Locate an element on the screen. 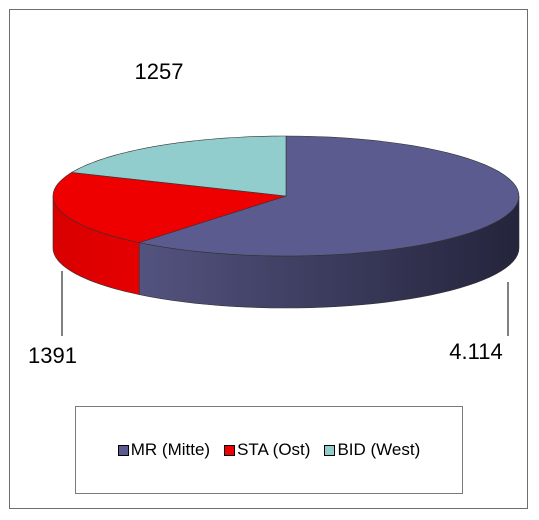  legend-item-mr: MR (Mitte) is located at coordinates (164, 450).